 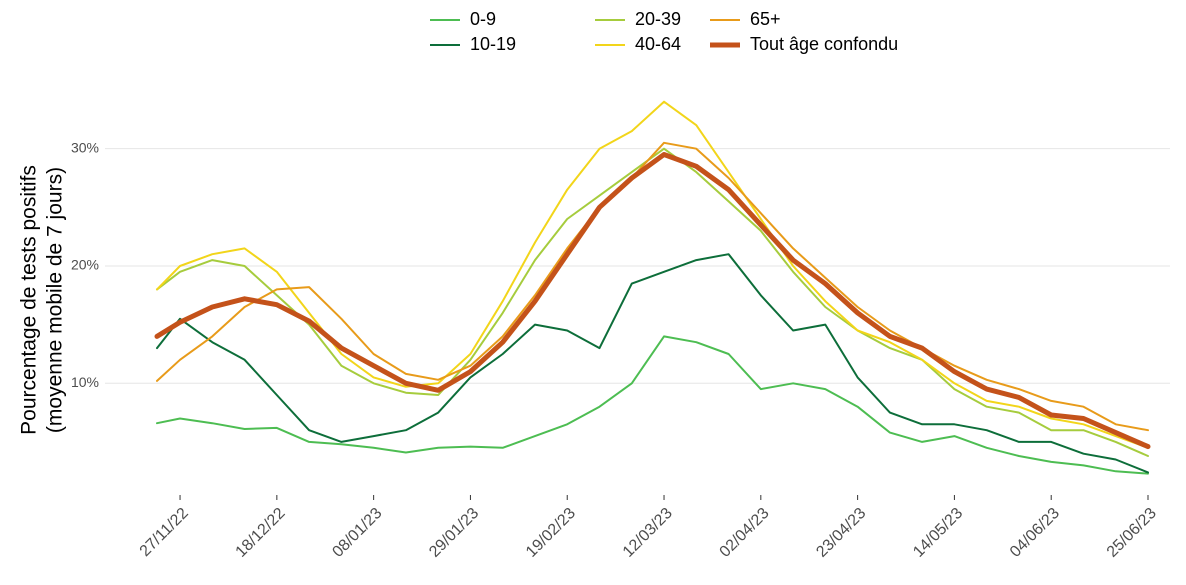 What do you see at coordinates (85, 147) in the screenshot?
I see `y-tick-label: 30%` at bounding box center [85, 147].